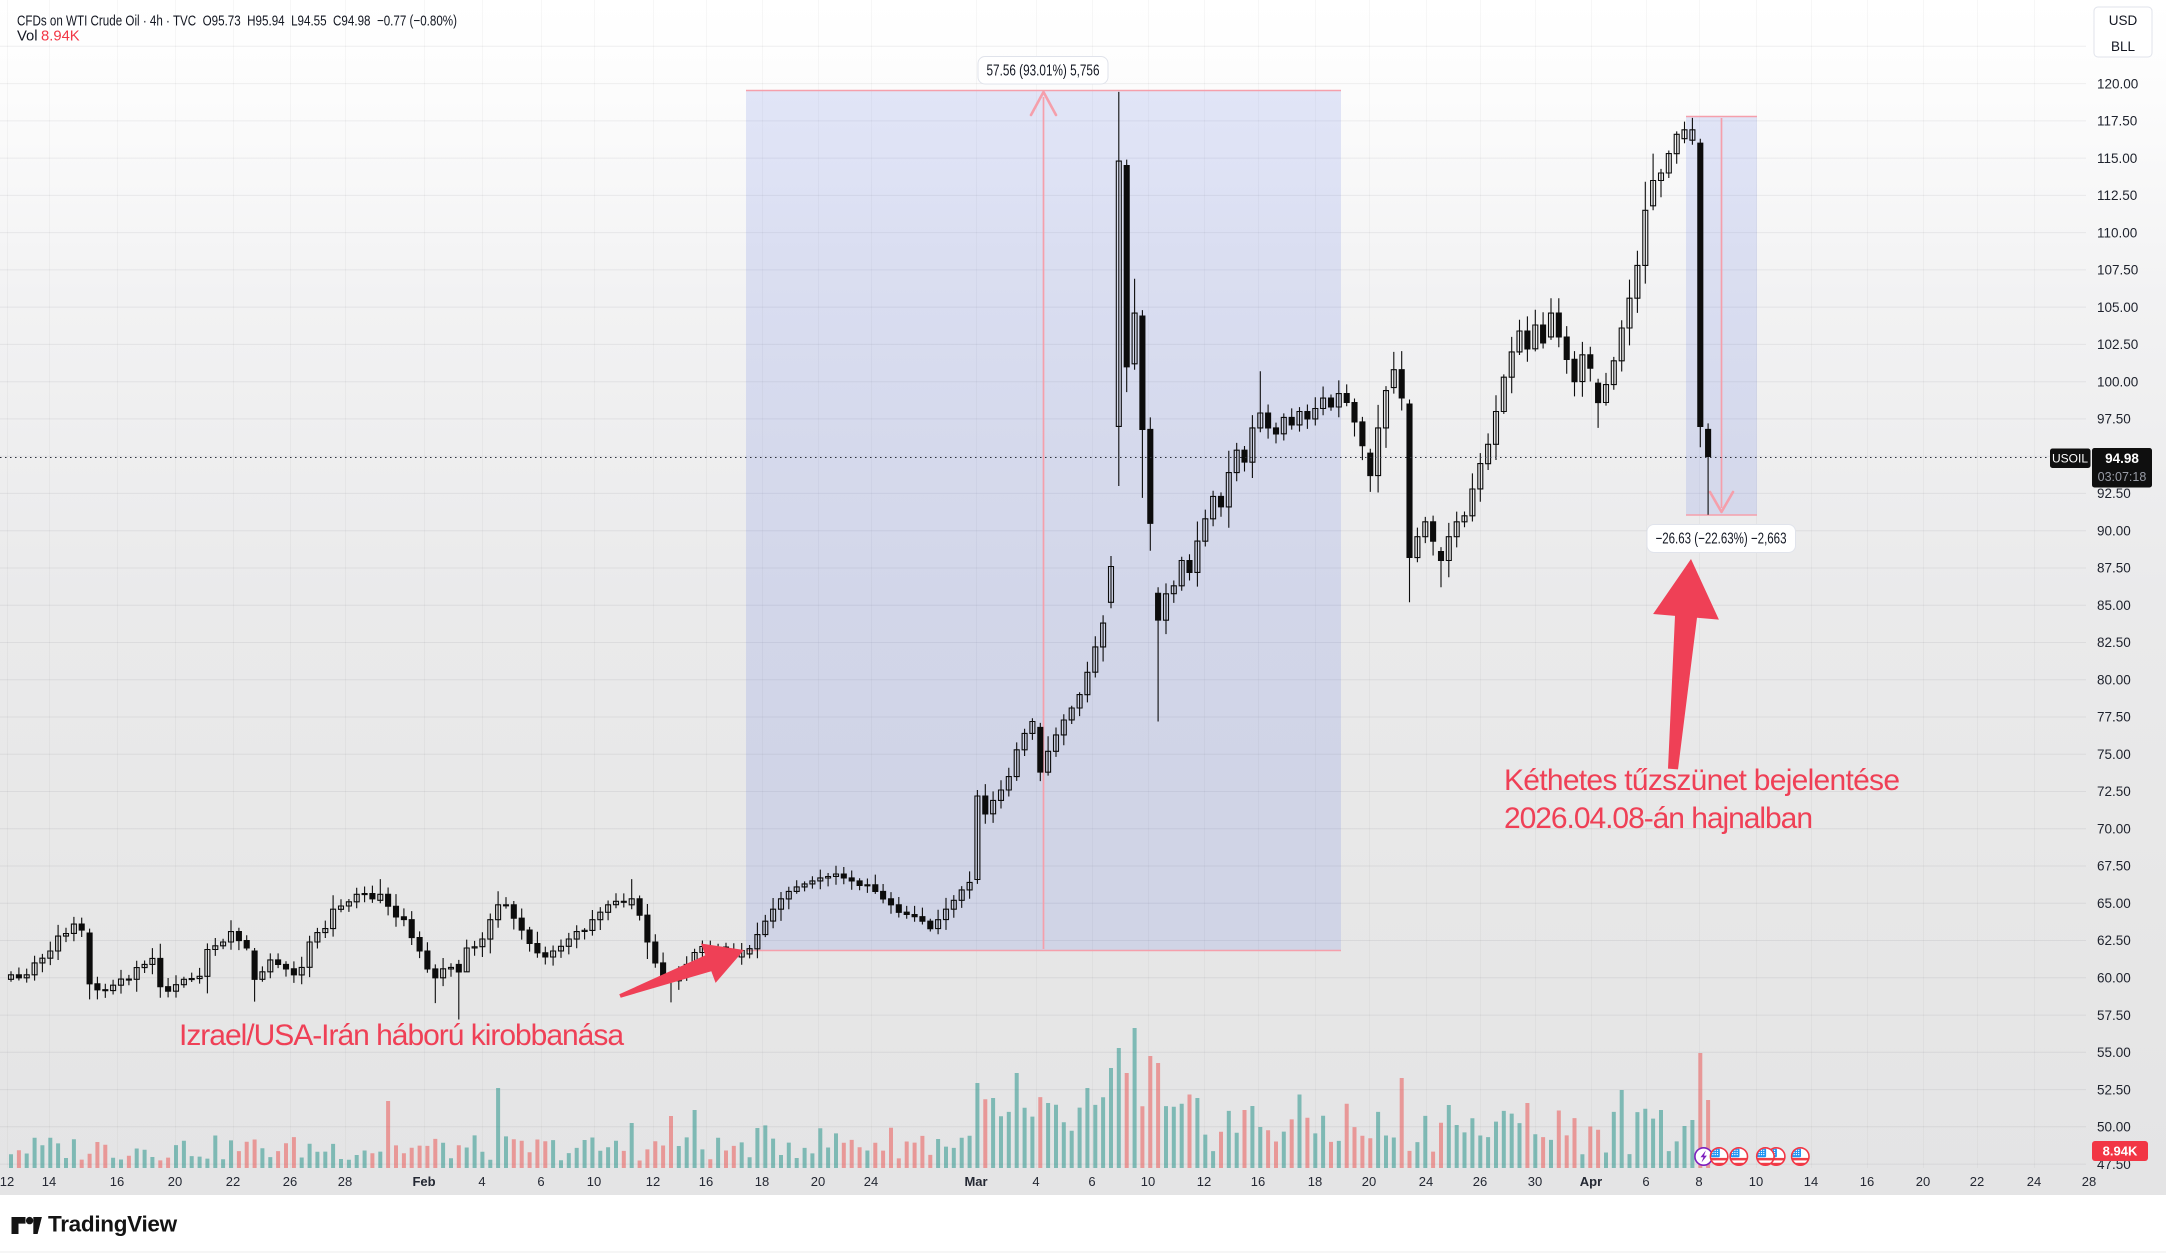 The width and height of the screenshot is (2166, 1257). What do you see at coordinates (2114, 419) in the screenshot?
I see `svg-text: 97.50` at bounding box center [2114, 419].